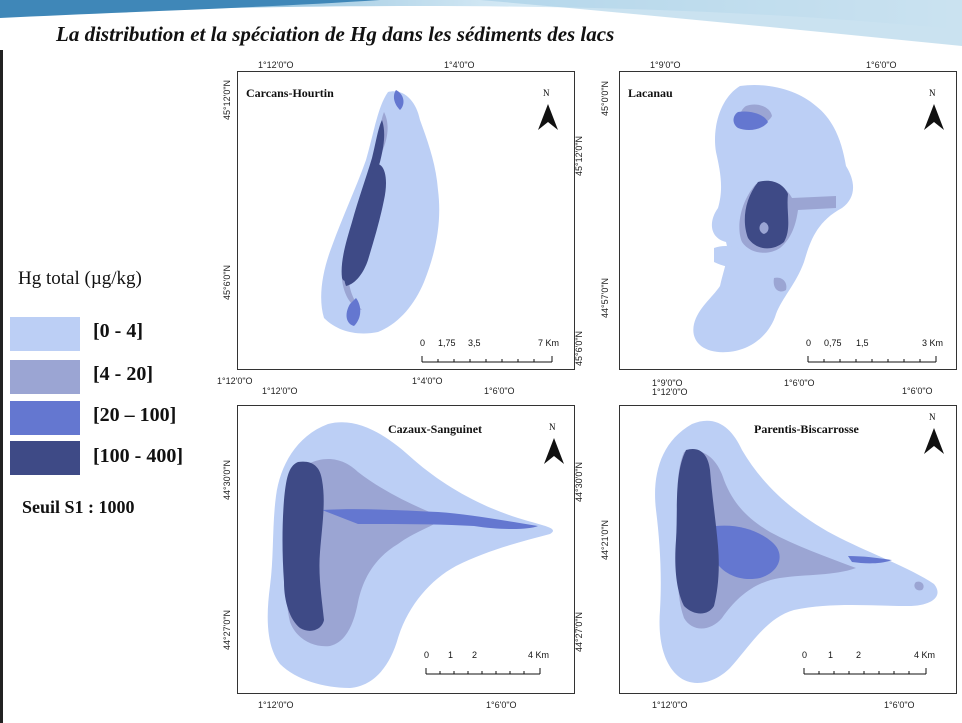 This screenshot has width=962, height=723. Describe the element at coordinates (605, 297) in the screenshot. I see `map2-left-tick-3: 44°57'0"N` at that location.